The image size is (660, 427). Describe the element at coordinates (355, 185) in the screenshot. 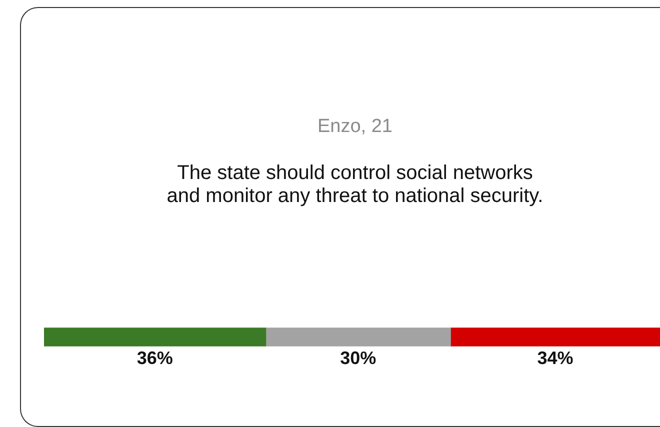

I see `chart-subtitle: The state should control social networks and monitor any threat to national security.` at that location.